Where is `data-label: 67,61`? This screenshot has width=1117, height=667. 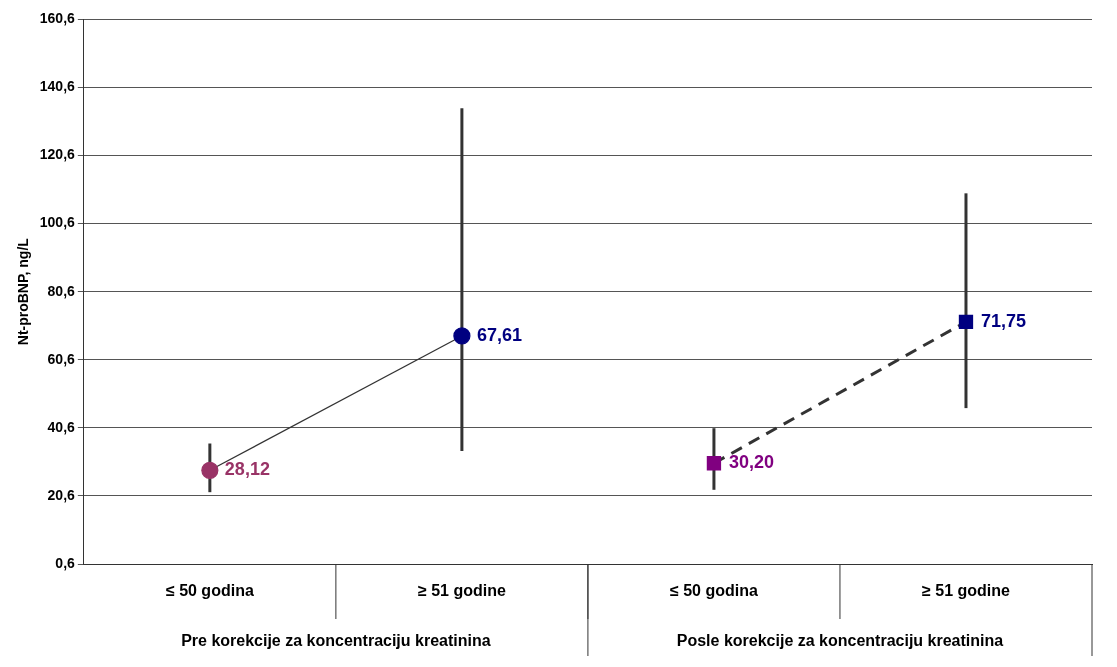
data-label: 67,61 is located at coordinates (499, 334).